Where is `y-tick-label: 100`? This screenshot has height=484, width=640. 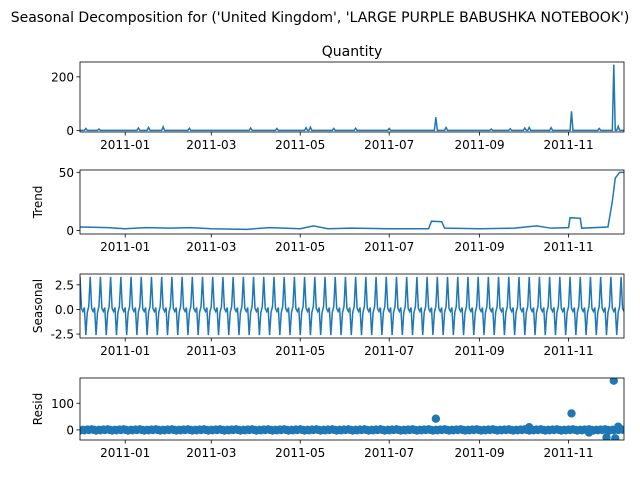 y-tick-label: 100 is located at coordinates (62, 404).